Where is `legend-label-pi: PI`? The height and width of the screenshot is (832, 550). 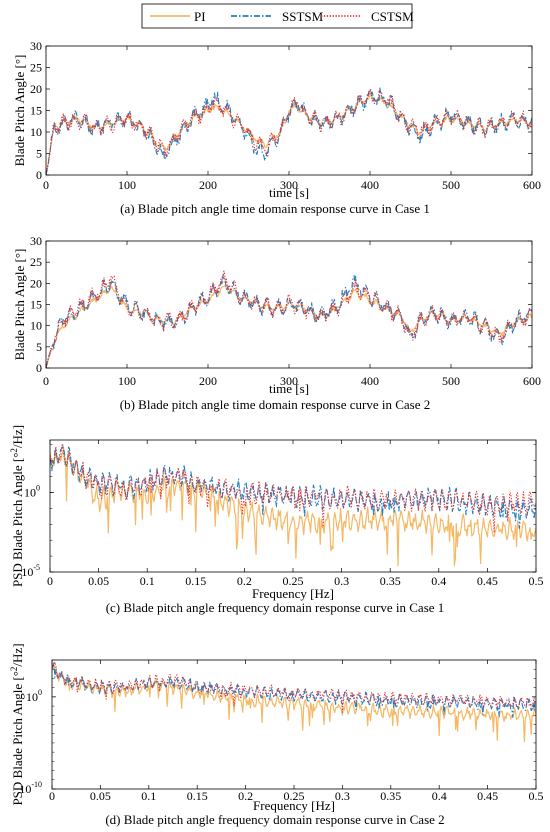 legend-label-pi: PI is located at coordinates (200, 16).